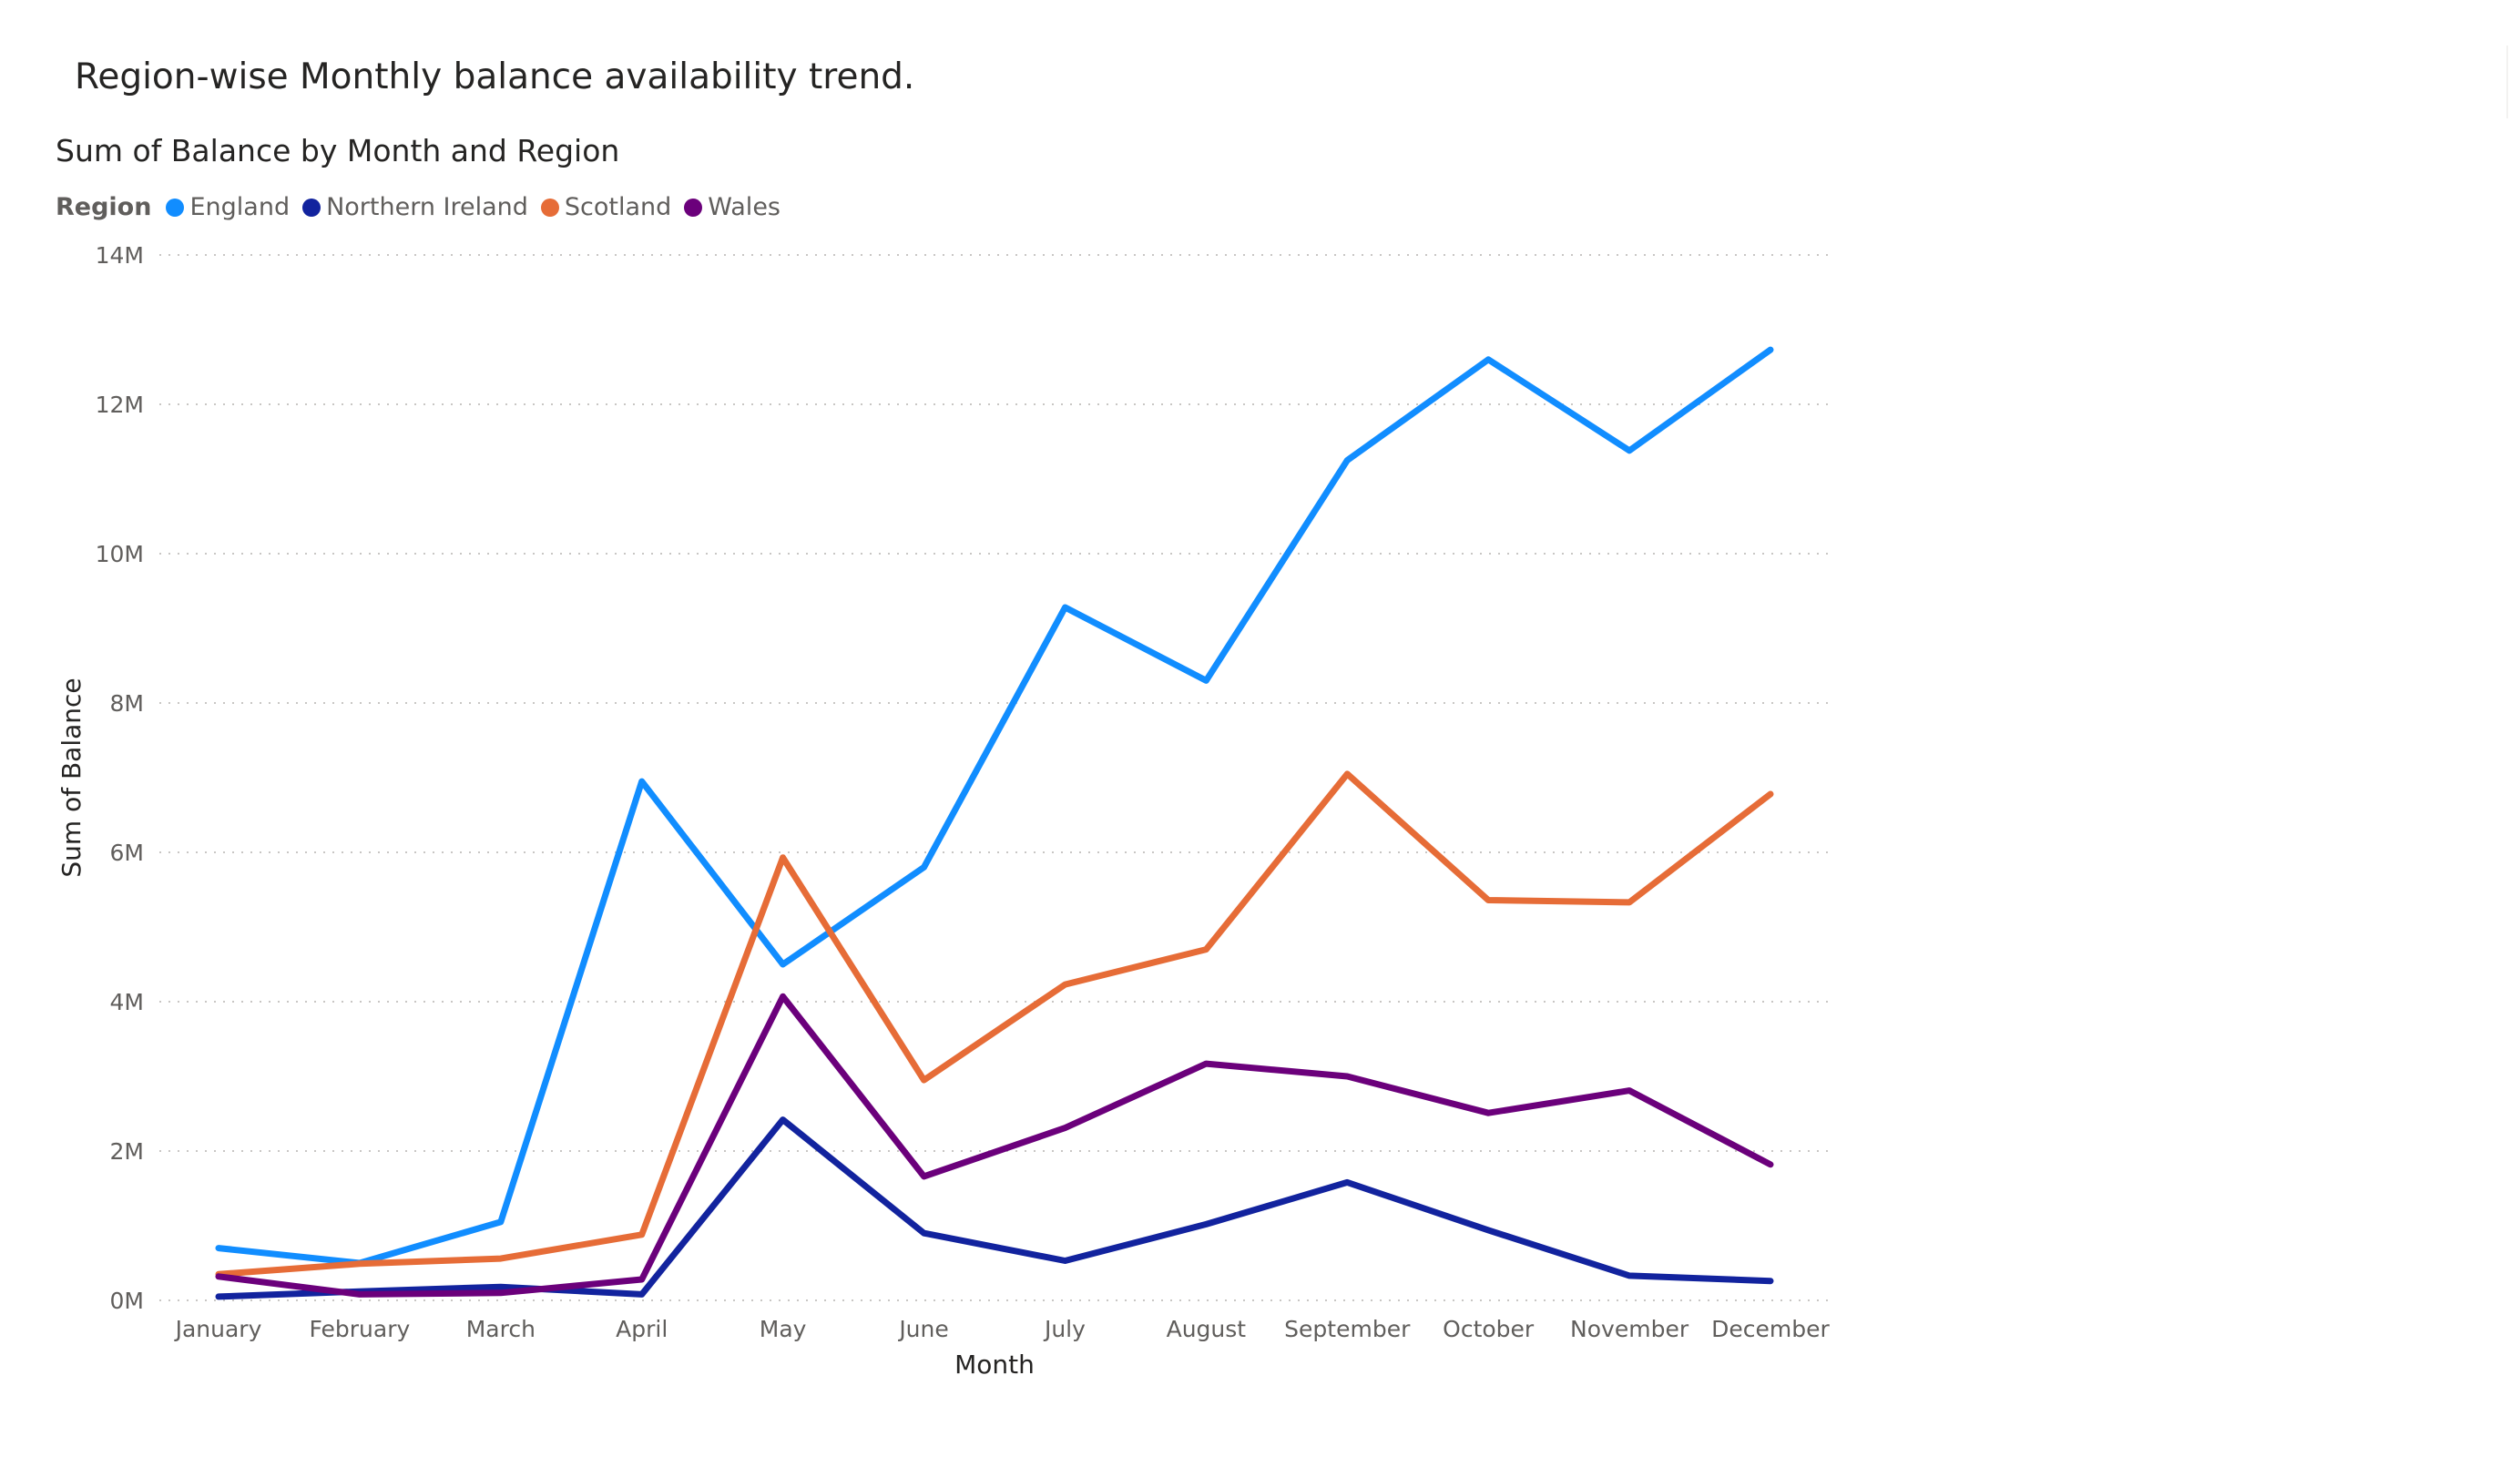  I want to click on x-tick-label: July, so click(1064, 1329).